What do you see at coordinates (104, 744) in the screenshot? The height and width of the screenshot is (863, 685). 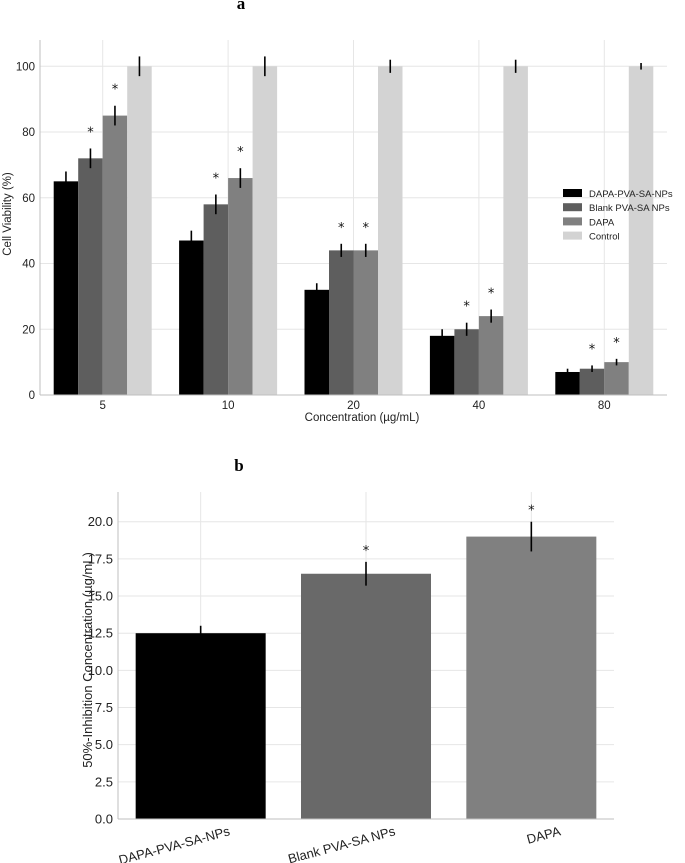 I see `y-tick-label: 5.0` at bounding box center [104, 744].